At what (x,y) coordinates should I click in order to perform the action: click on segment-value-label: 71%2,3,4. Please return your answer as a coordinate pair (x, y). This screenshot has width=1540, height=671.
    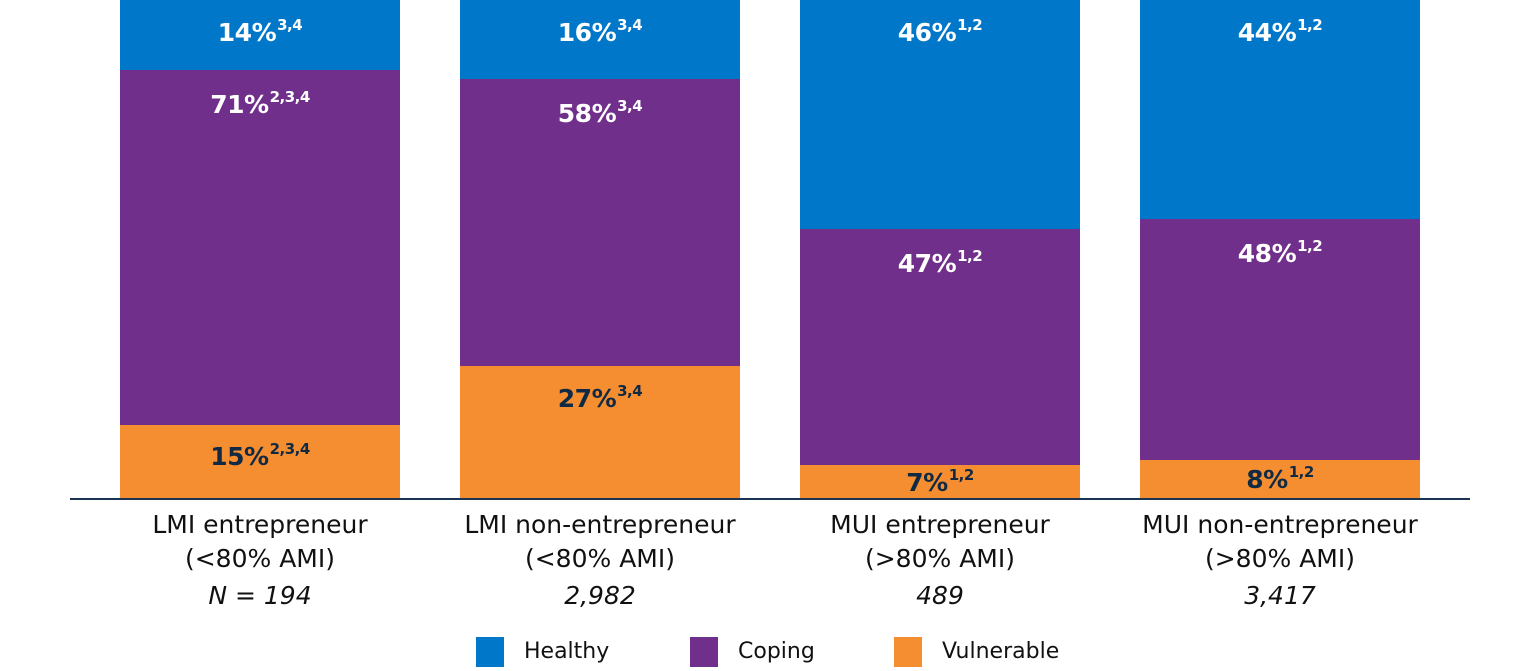
    Looking at the image, I should click on (260, 103).